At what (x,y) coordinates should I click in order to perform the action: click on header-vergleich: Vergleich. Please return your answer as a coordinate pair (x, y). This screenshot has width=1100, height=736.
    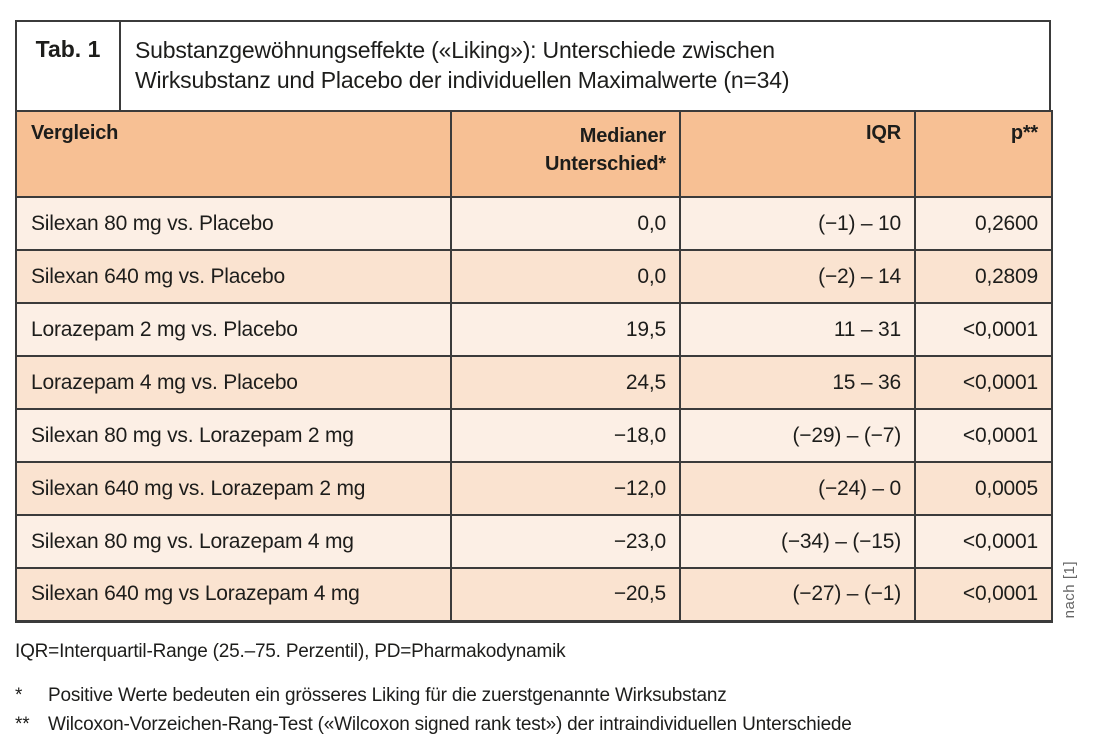
    Looking at the image, I should click on (233, 154).